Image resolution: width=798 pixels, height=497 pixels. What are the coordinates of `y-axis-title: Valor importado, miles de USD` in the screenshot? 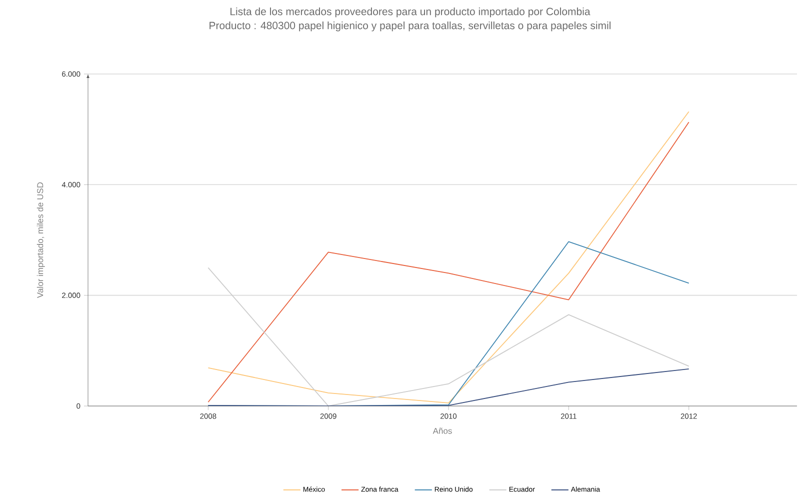 It's located at (40, 240).